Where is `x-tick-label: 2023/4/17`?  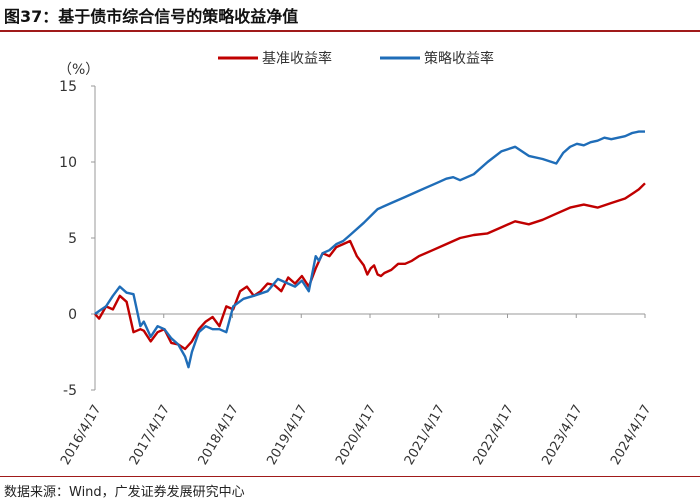 x-tick-label: 2023/4/17 is located at coordinates (562, 435).